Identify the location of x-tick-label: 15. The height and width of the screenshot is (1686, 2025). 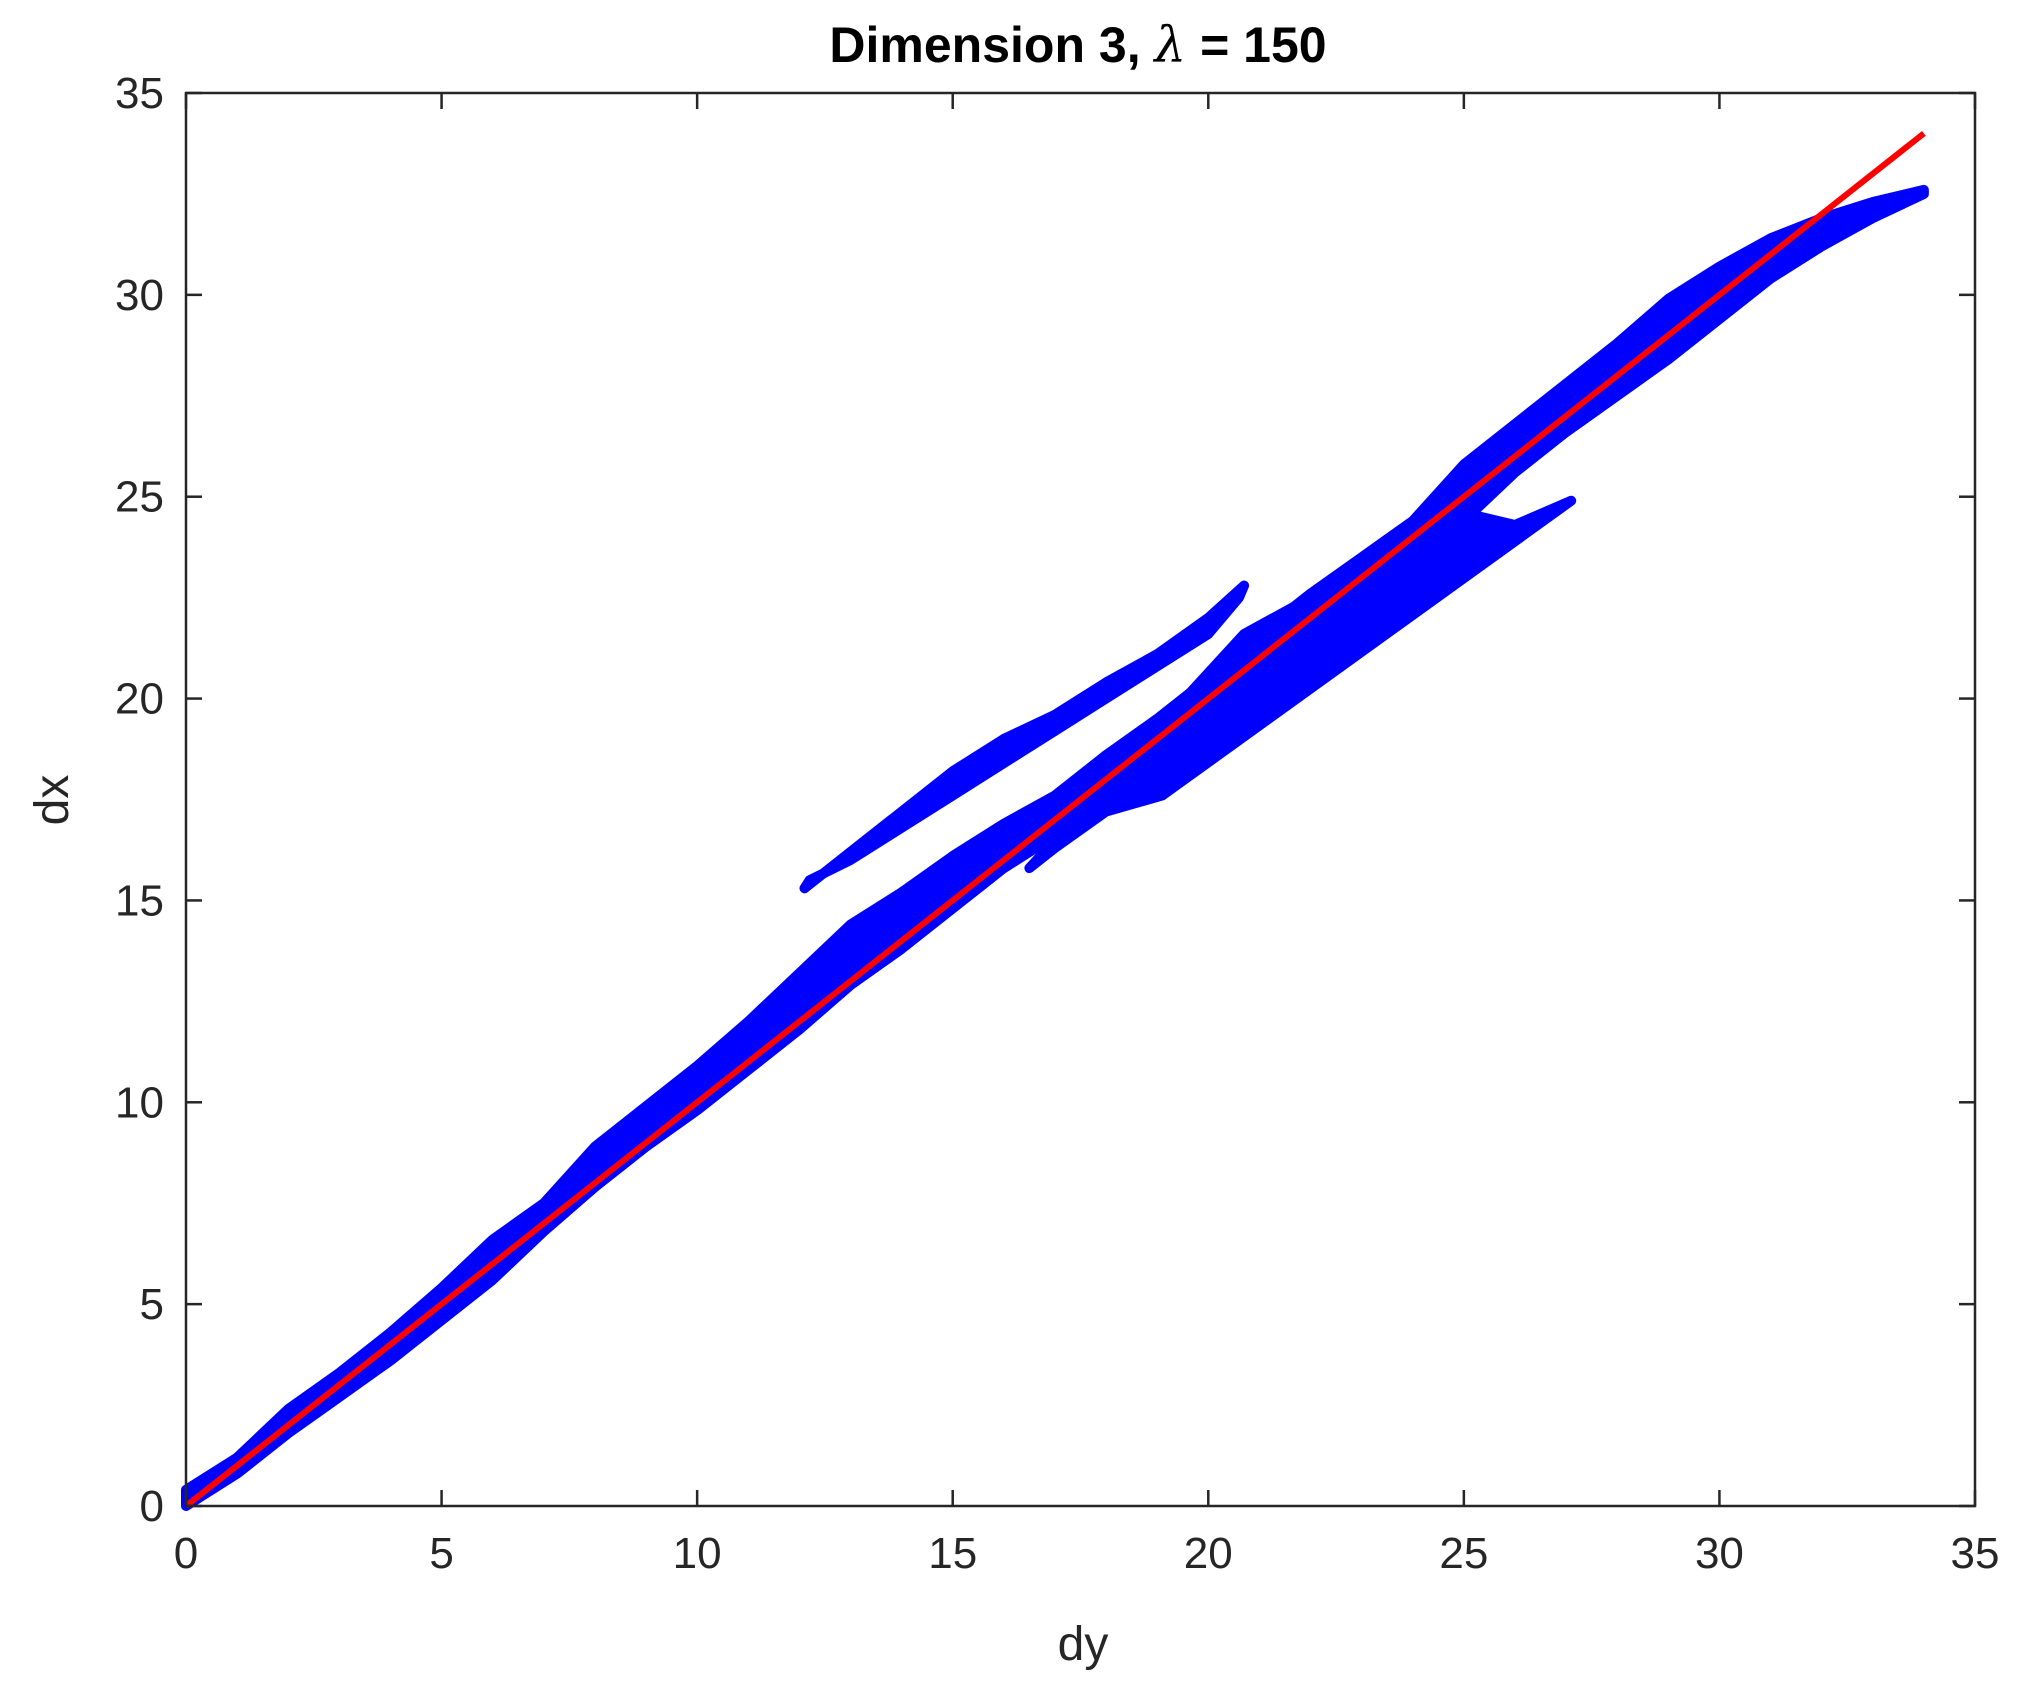
(952, 1553).